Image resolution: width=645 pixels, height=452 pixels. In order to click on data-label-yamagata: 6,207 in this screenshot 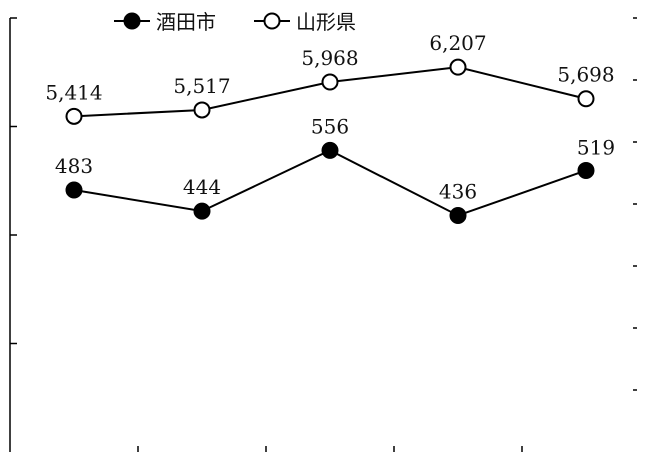, I will do `click(457, 43)`.